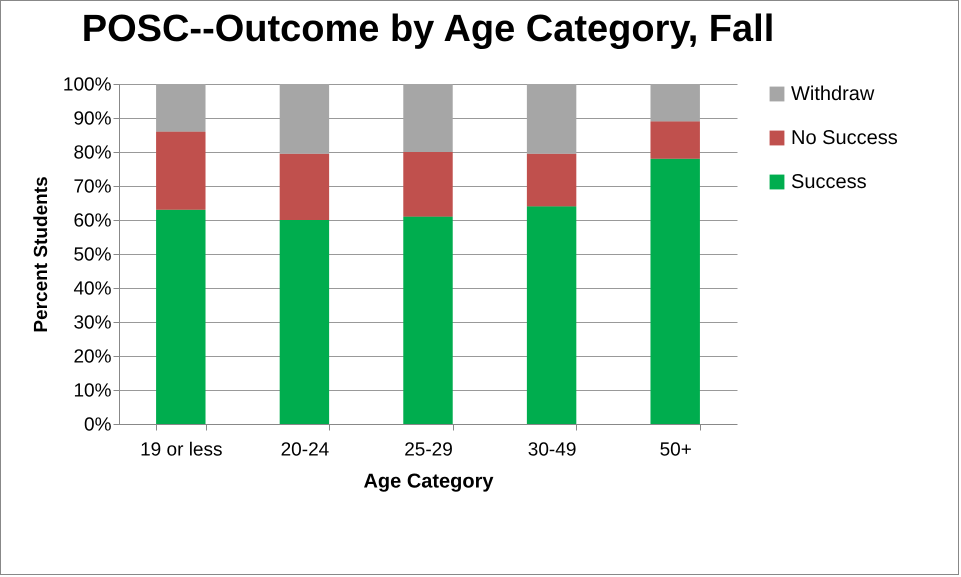  What do you see at coordinates (428, 481) in the screenshot?
I see `x-axis-title: Age Category` at bounding box center [428, 481].